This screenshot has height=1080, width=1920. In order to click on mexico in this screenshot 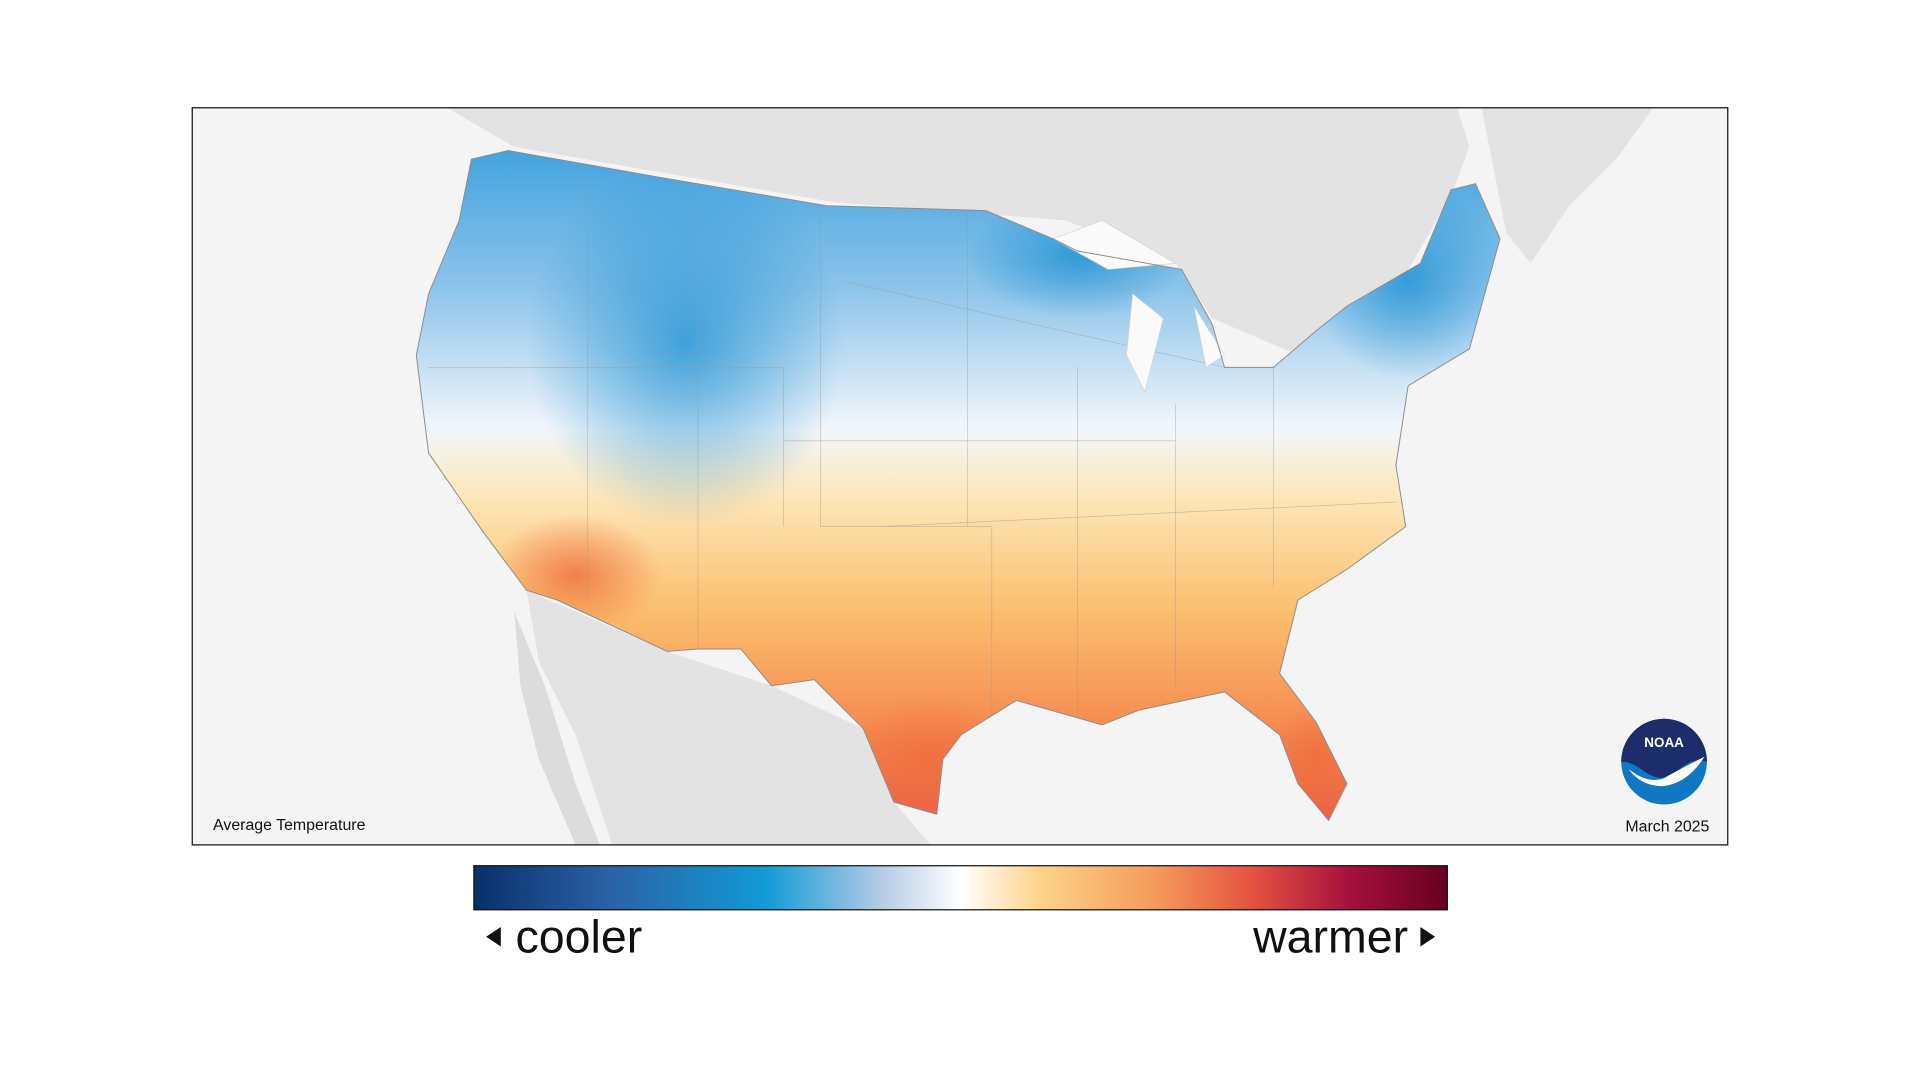, I will do `click(728, 717)`.